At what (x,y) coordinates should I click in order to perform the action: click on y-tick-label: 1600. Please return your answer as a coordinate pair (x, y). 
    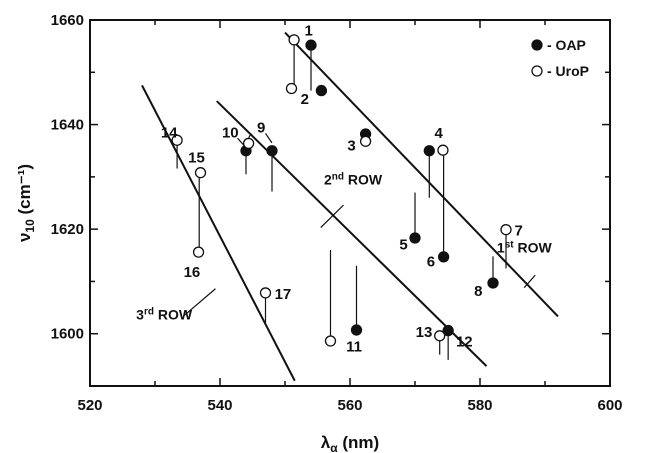
    Looking at the image, I should click on (67, 334).